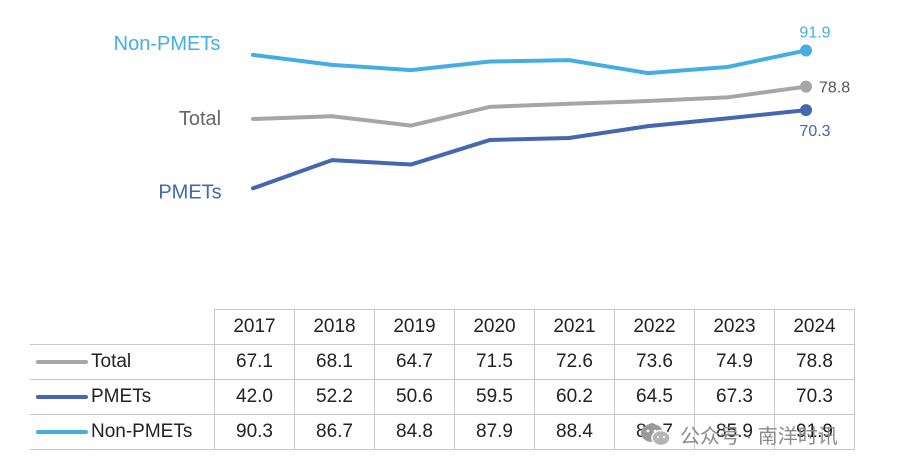  I want to click on table-cell: 73.6, so click(654, 362).